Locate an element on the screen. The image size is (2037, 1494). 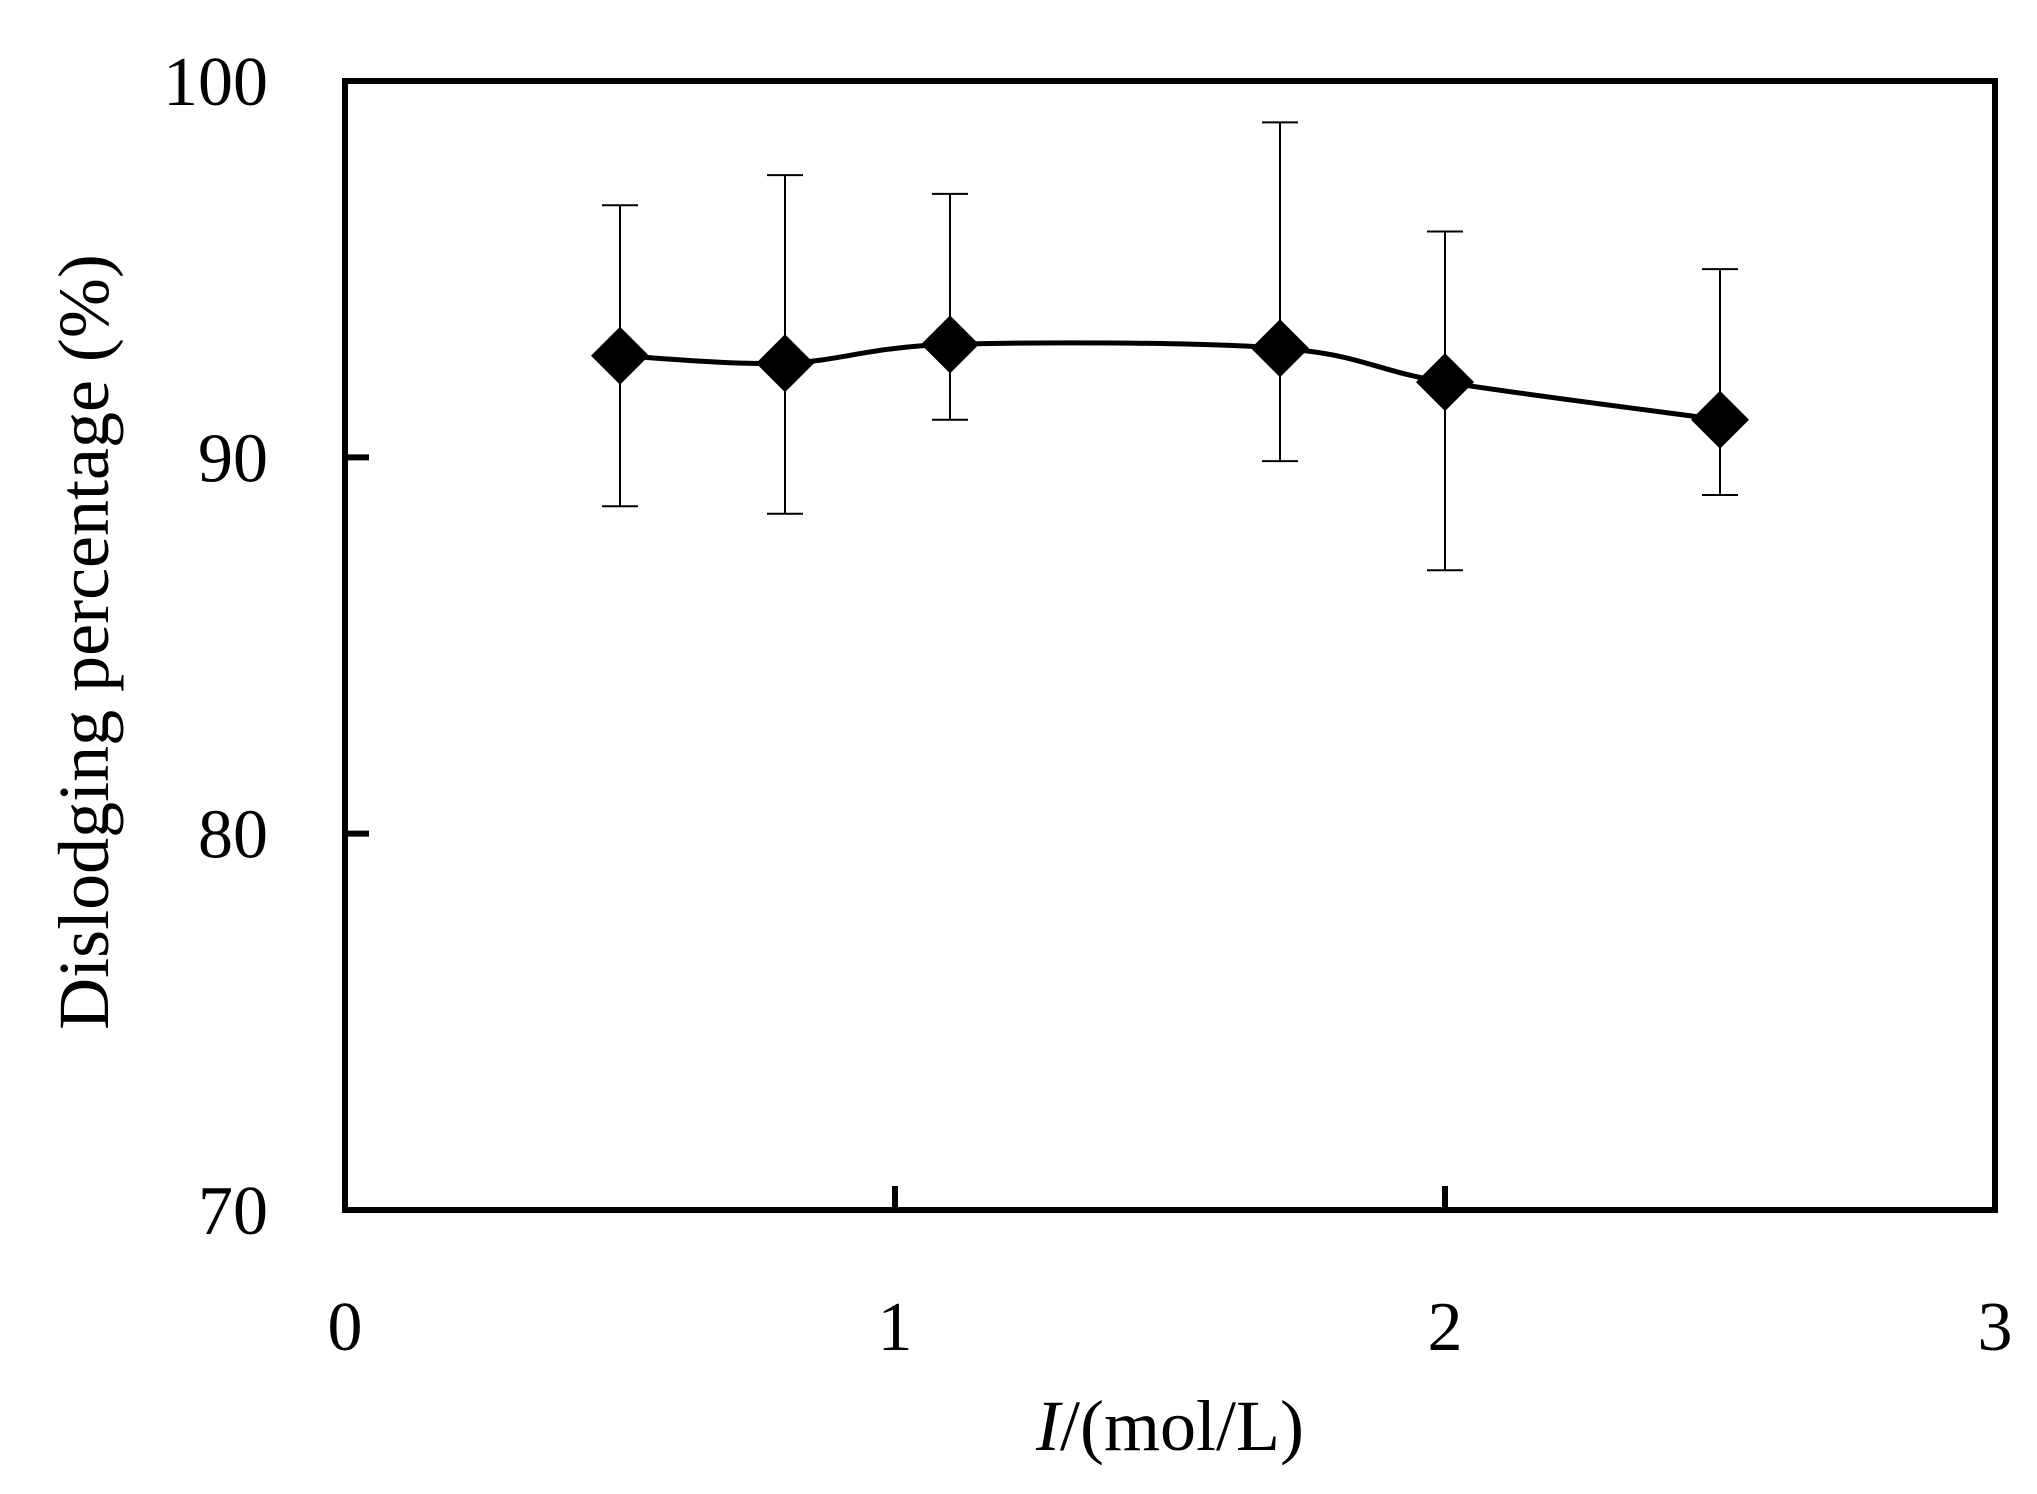
x-axis-title: I/(mol/L) is located at coordinates (1169, 1426).